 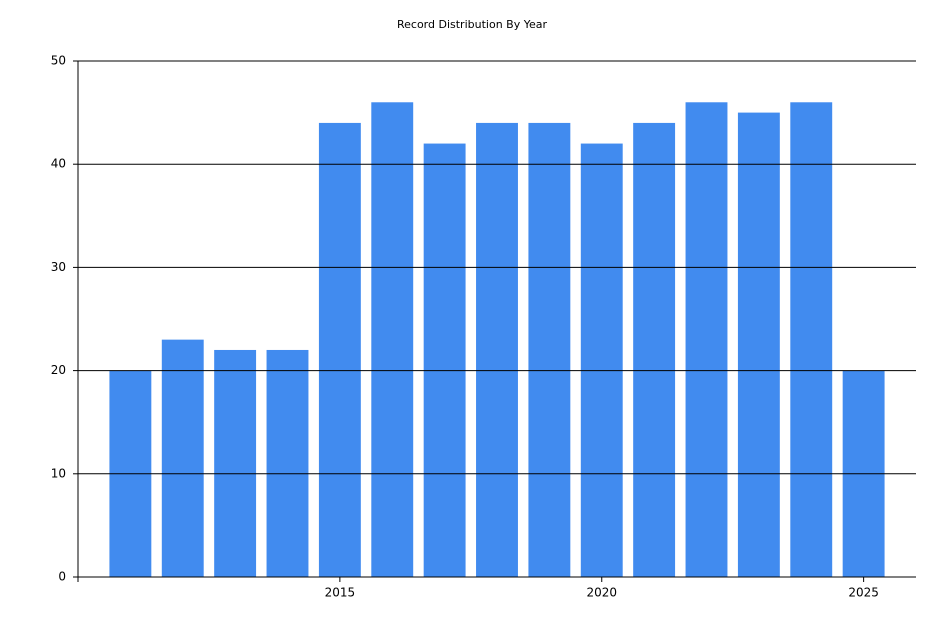 I want to click on y-tick-label: 50, so click(x=58, y=61).